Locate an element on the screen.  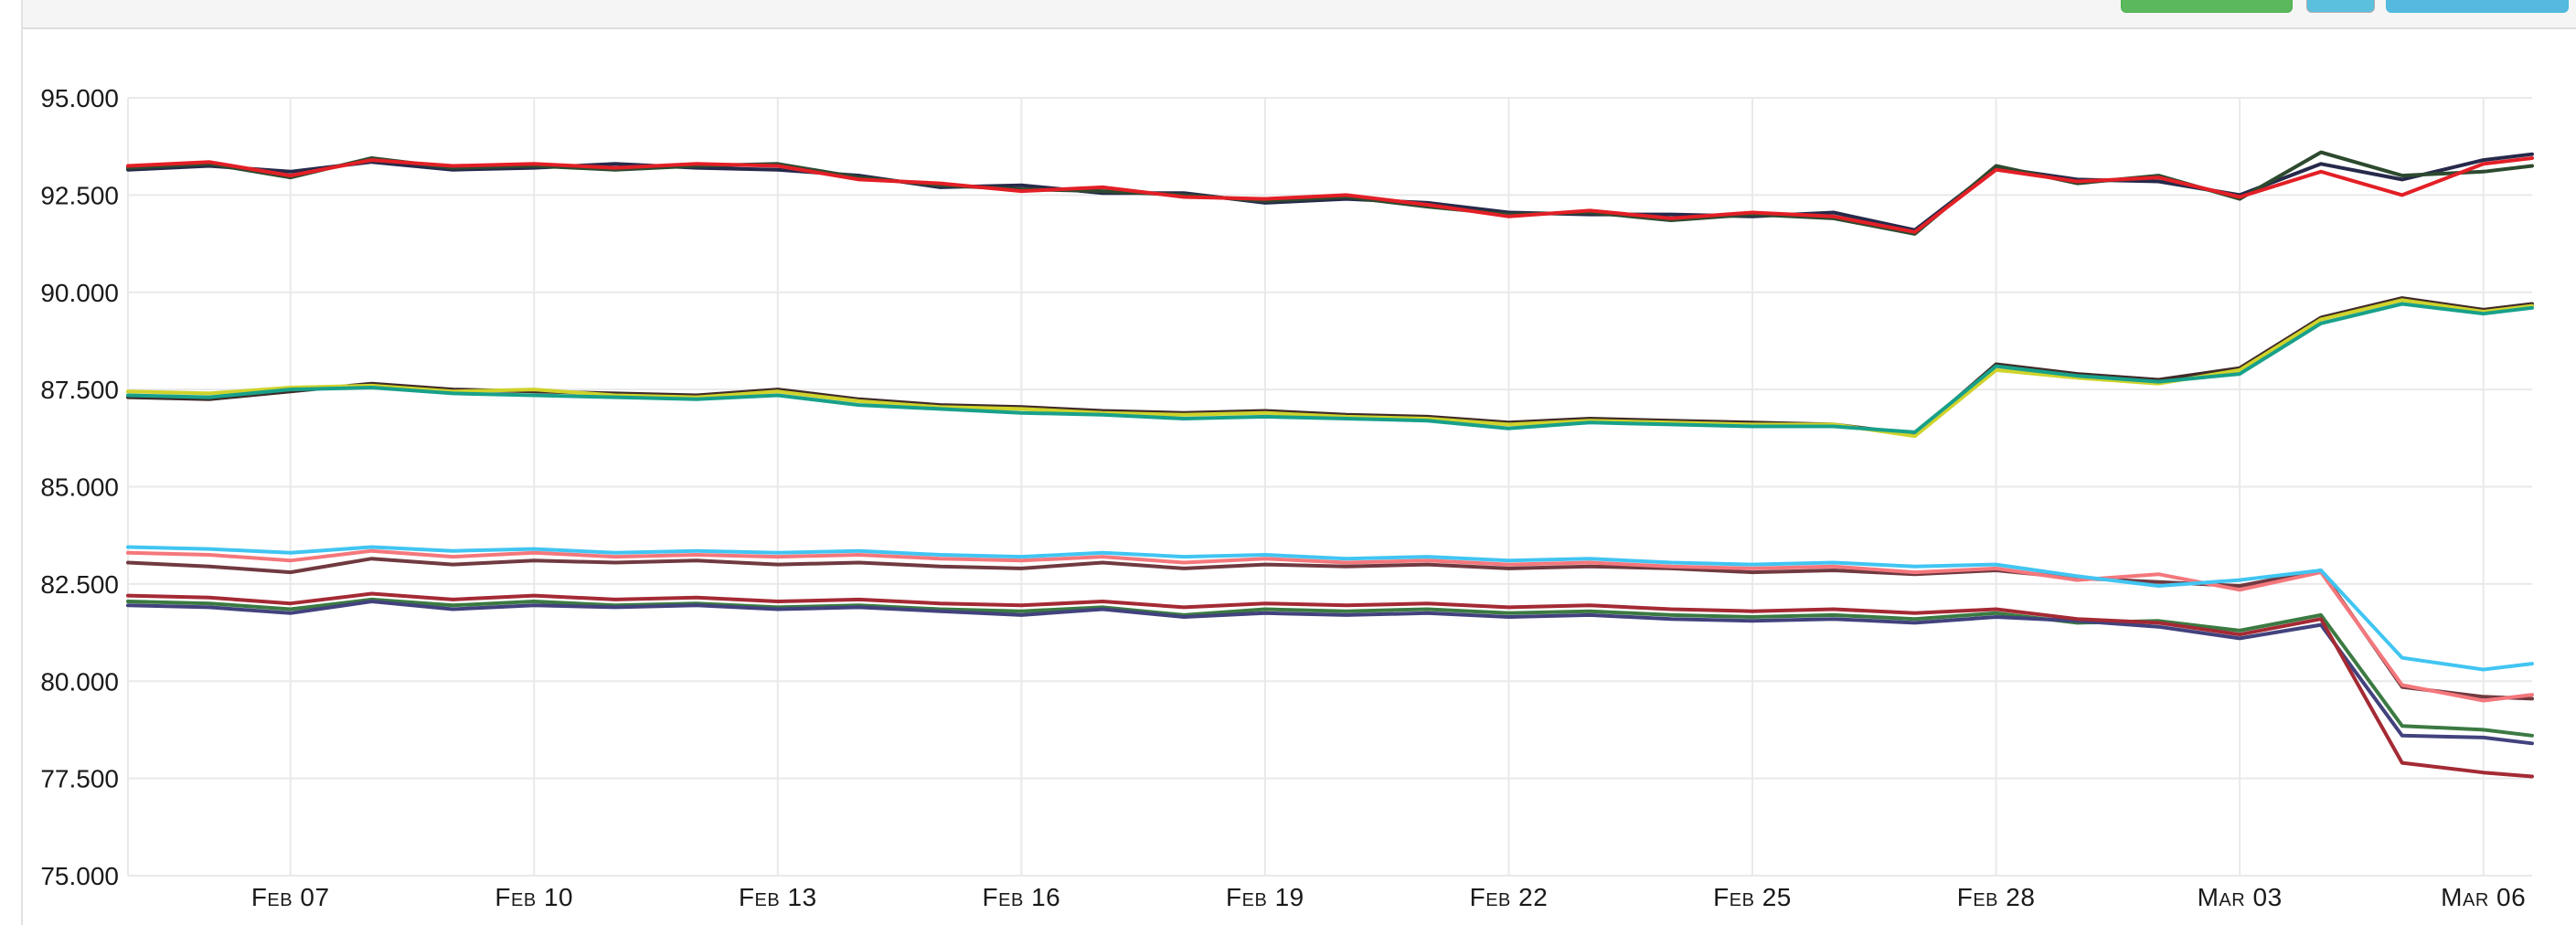
y-tick-label: 95.000 is located at coordinates (79, 98).